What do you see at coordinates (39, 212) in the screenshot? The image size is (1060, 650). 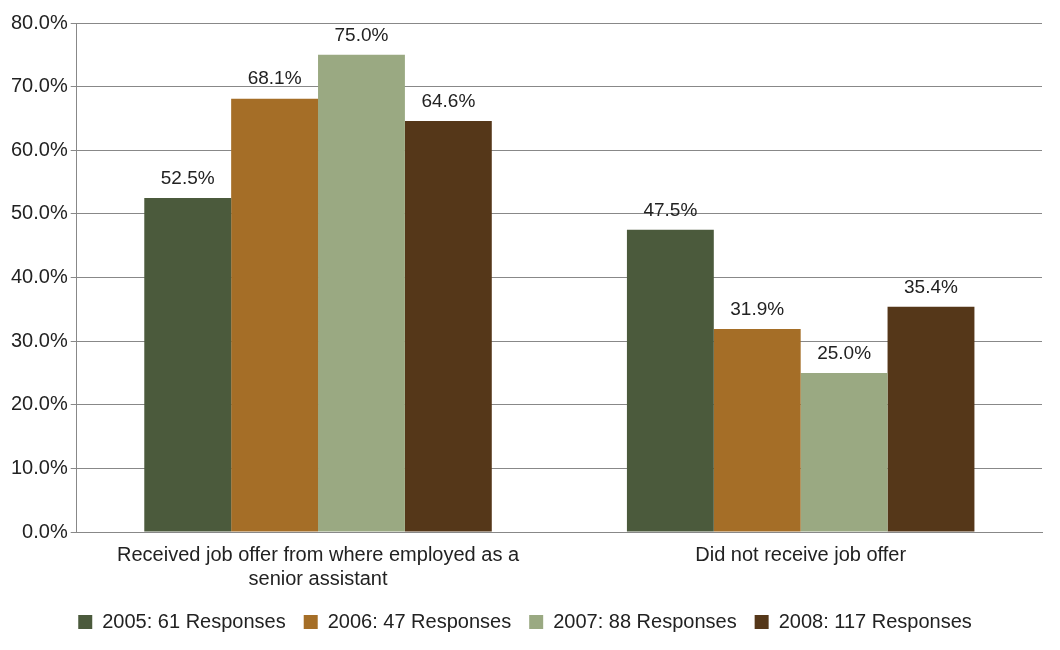 I see `y-tick-label: 50.0%` at bounding box center [39, 212].